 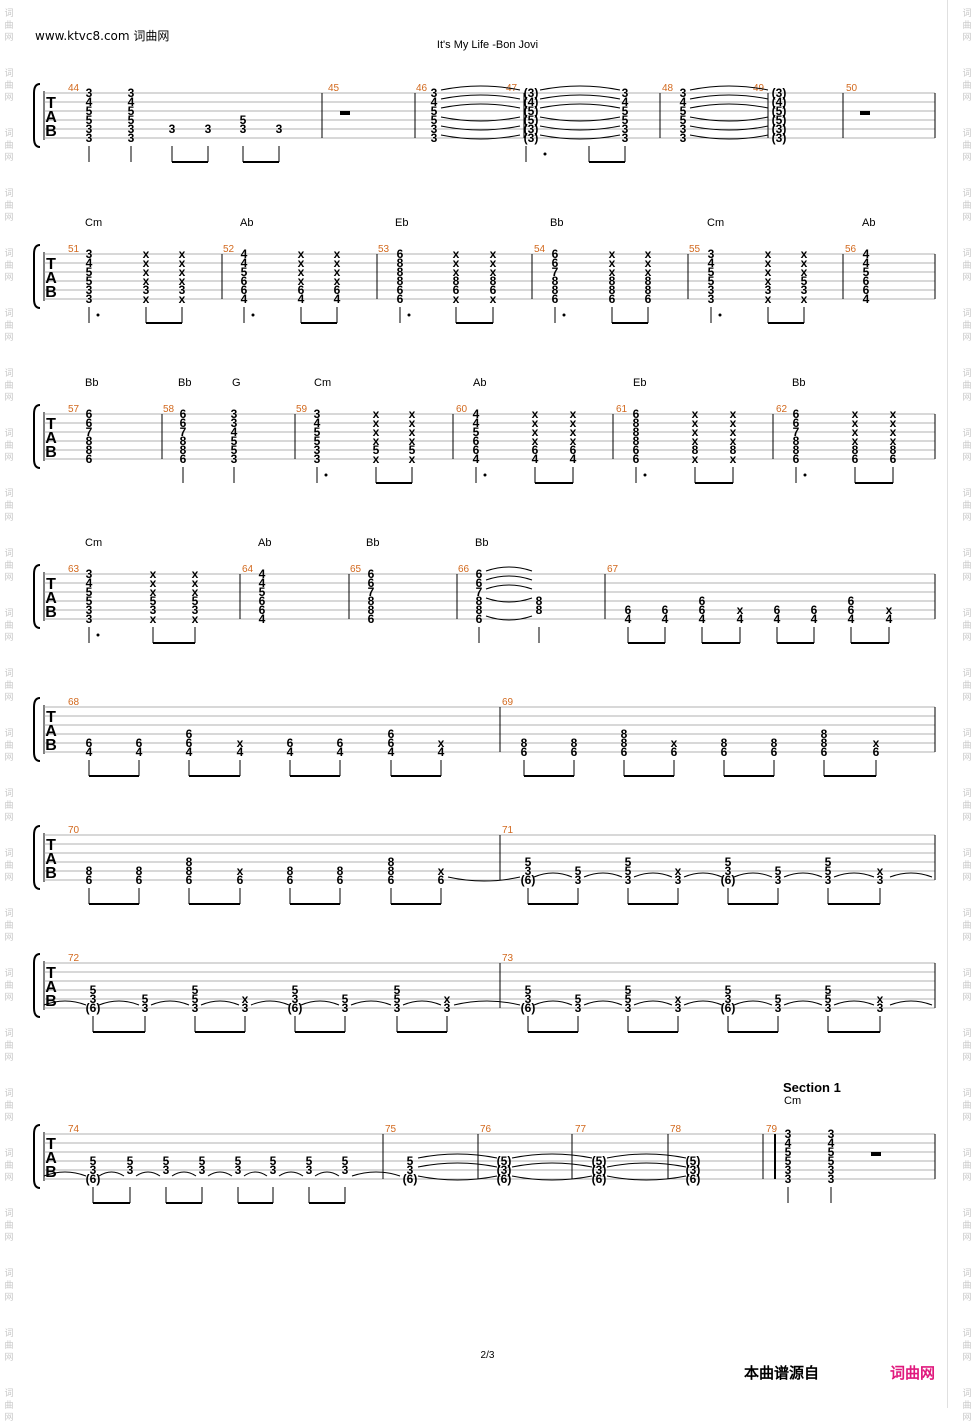 What do you see at coordinates (676, 1129) in the screenshot?
I see `measure-number: 78` at bounding box center [676, 1129].